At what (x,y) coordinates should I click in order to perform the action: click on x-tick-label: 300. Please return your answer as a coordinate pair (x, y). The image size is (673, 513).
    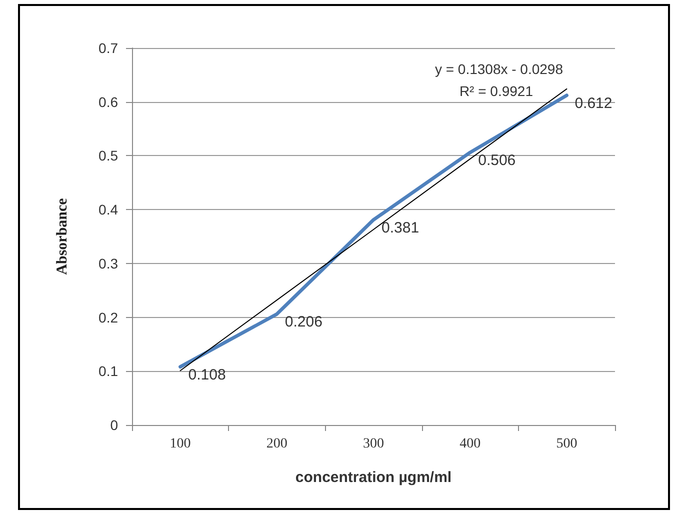
    Looking at the image, I should click on (373, 444).